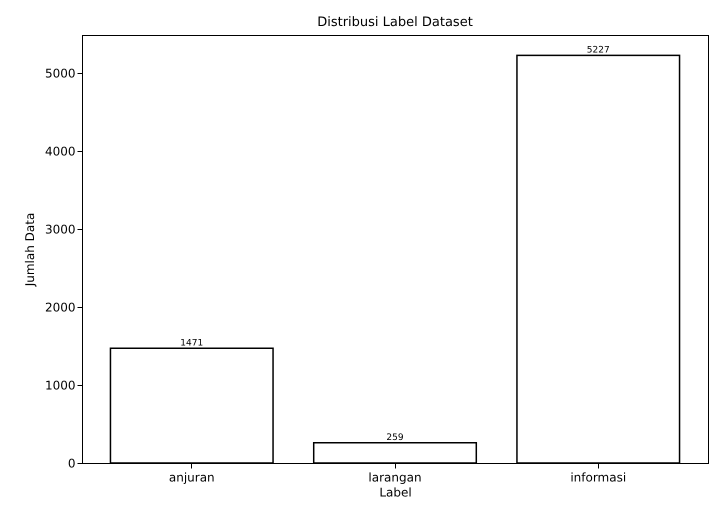 The width and height of the screenshot is (712, 510). I want to click on y-tick-label: 0, so click(72, 463).